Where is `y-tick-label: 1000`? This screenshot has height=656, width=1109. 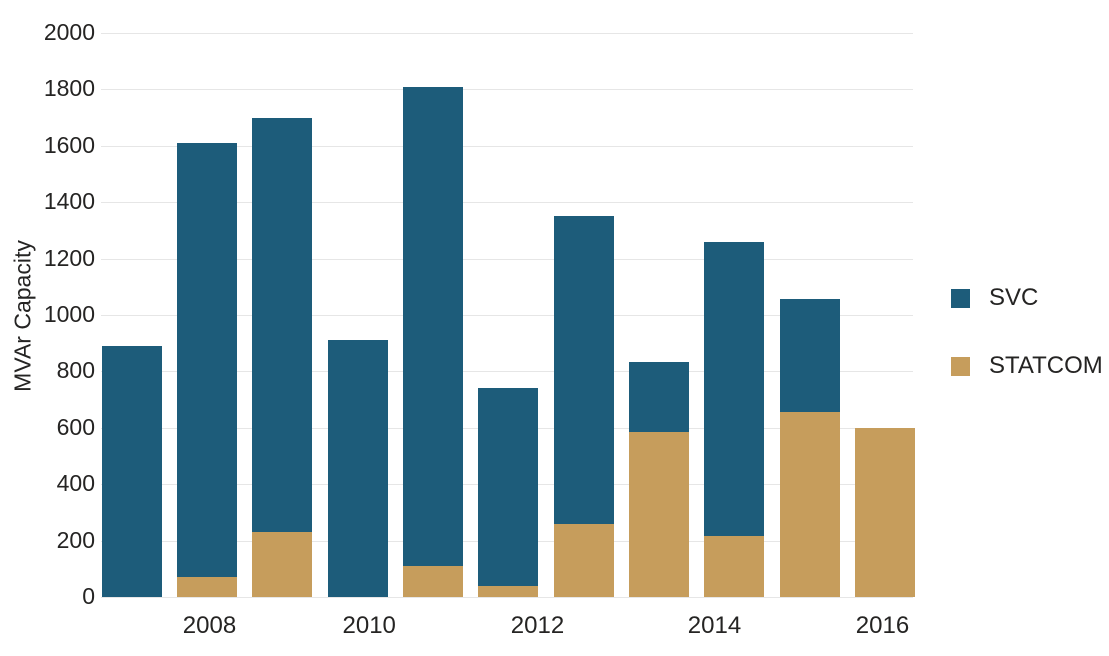
y-tick-label: 1000 is located at coordinates (69, 313).